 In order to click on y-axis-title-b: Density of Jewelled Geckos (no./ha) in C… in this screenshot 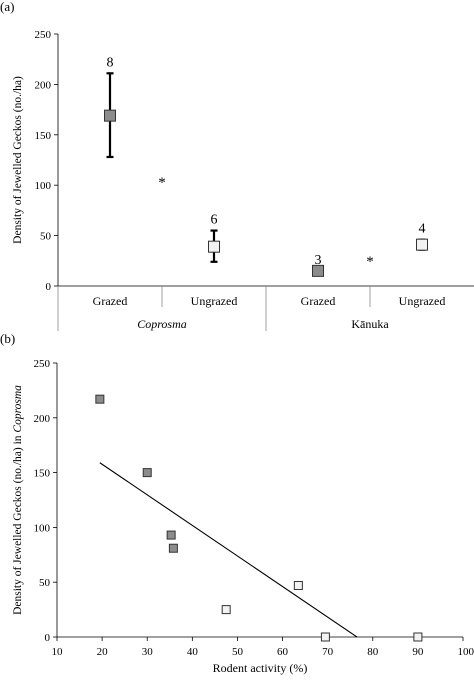, I will do `click(18, 500)`.